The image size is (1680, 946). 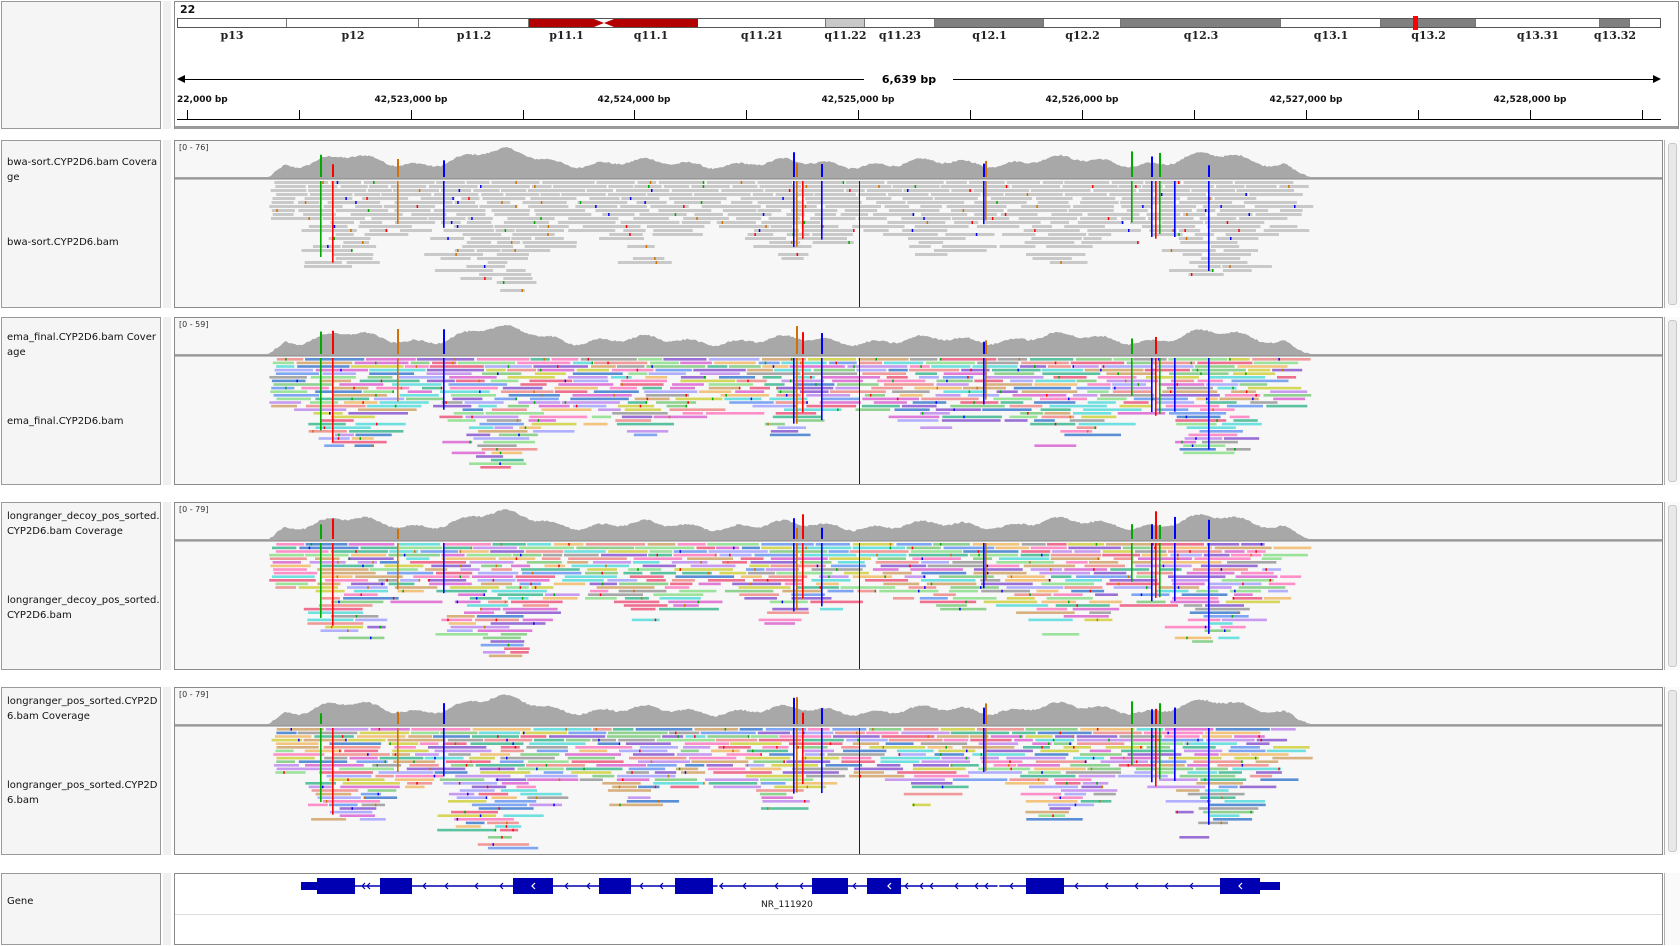 I want to click on cytoband-p13, so click(x=232, y=23).